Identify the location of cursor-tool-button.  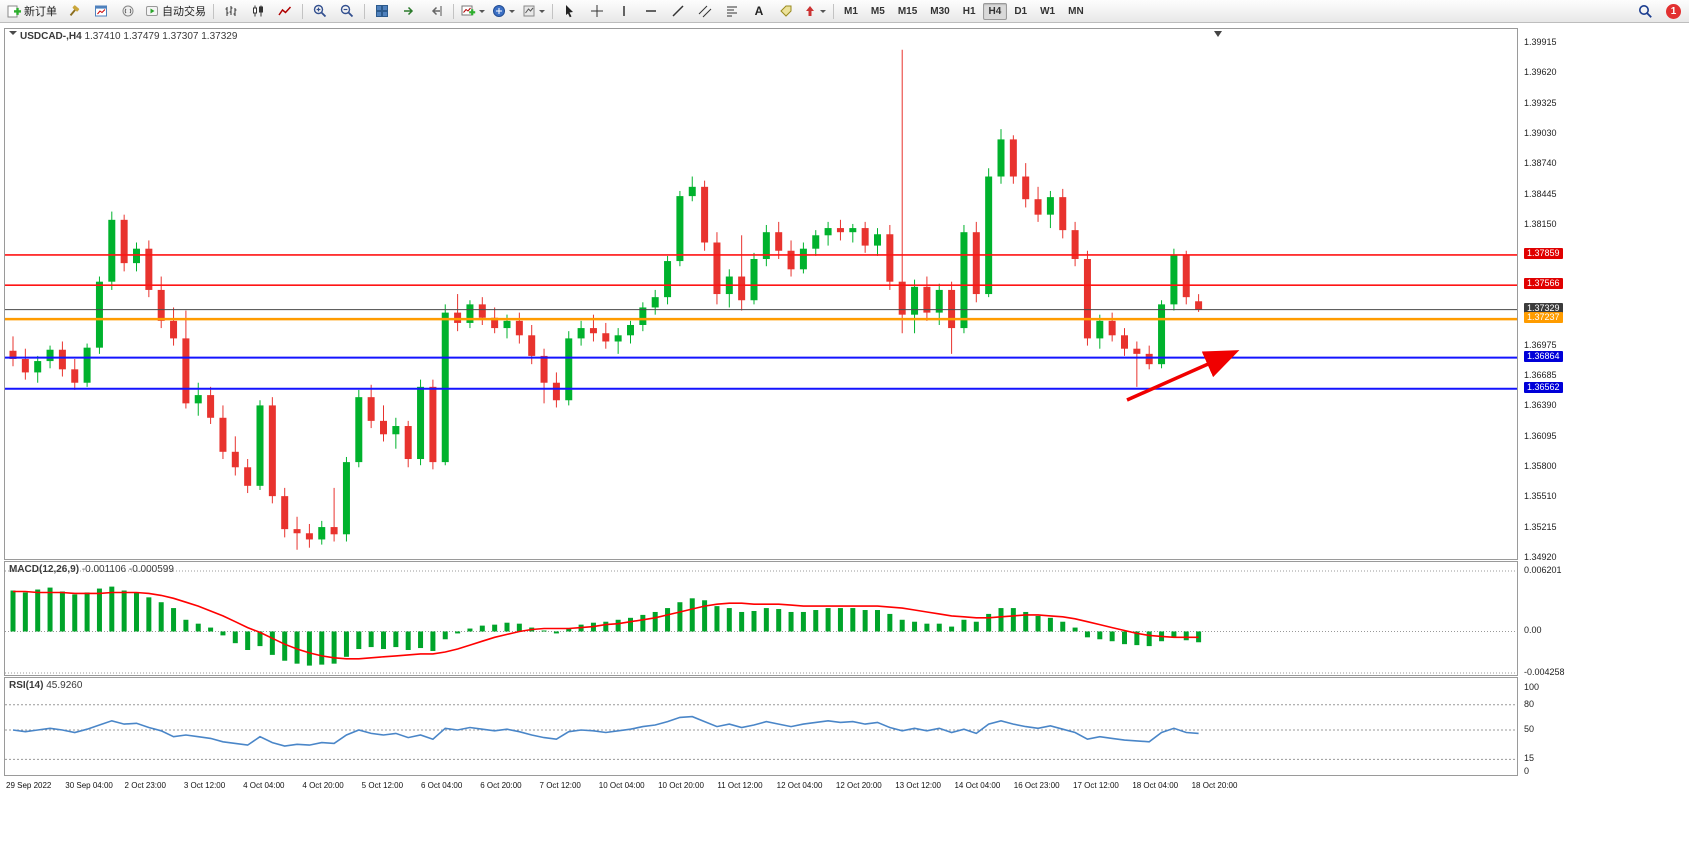
(570, 11).